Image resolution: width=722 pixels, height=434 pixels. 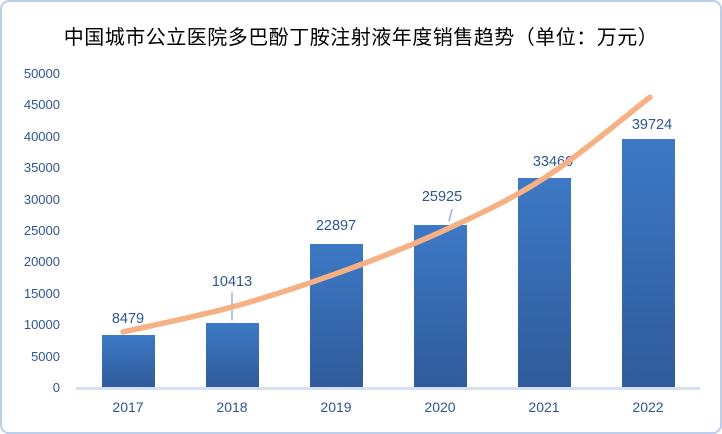 I want to click on data-label: 8479, so click(x=128, y=318).